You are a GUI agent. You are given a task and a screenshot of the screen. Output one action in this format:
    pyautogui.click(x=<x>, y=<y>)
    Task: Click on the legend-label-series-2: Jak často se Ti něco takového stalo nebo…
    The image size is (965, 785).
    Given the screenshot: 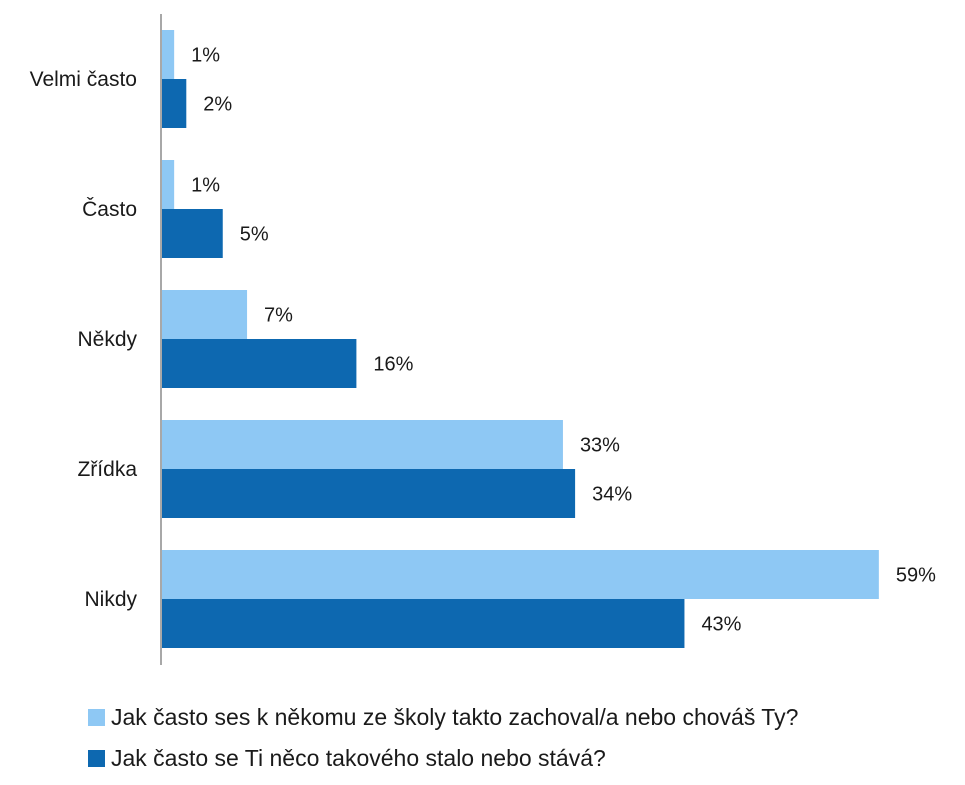 What is the action you would take?
    pyautogui.click(x=358, y=758)
    